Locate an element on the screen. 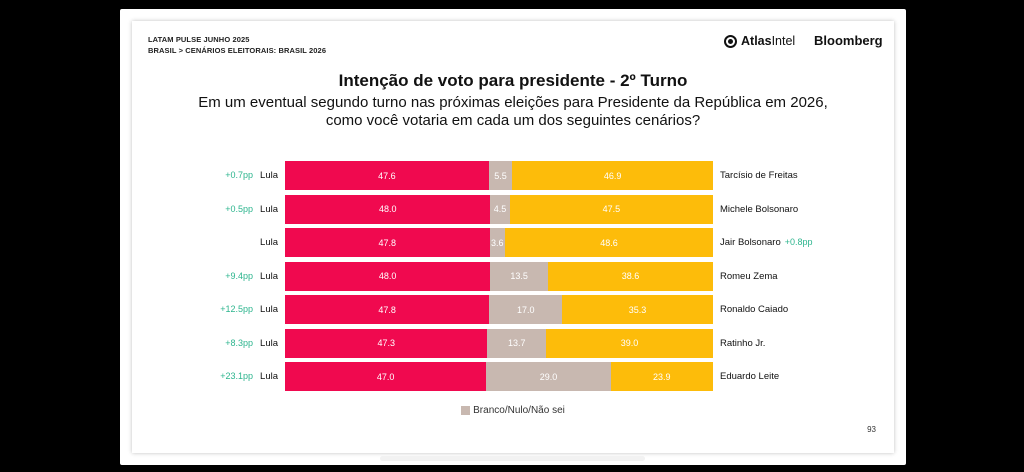  bar-value-label: 4.5 is located at coordinates (500, 209).